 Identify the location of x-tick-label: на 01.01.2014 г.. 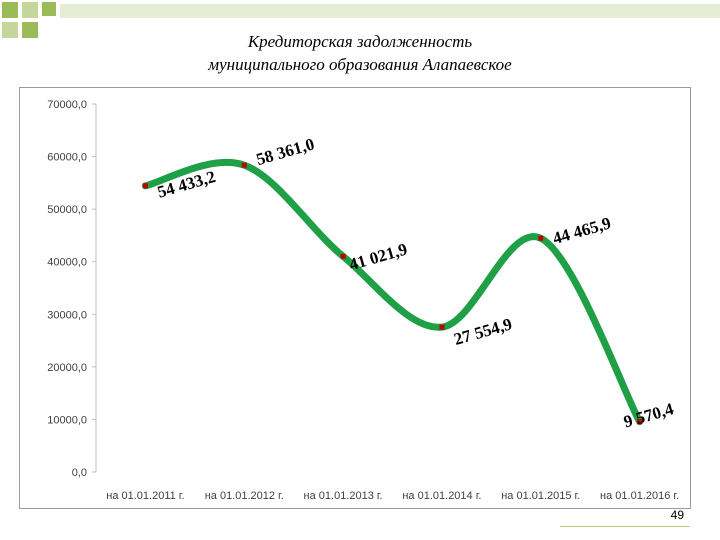
(441, 496).